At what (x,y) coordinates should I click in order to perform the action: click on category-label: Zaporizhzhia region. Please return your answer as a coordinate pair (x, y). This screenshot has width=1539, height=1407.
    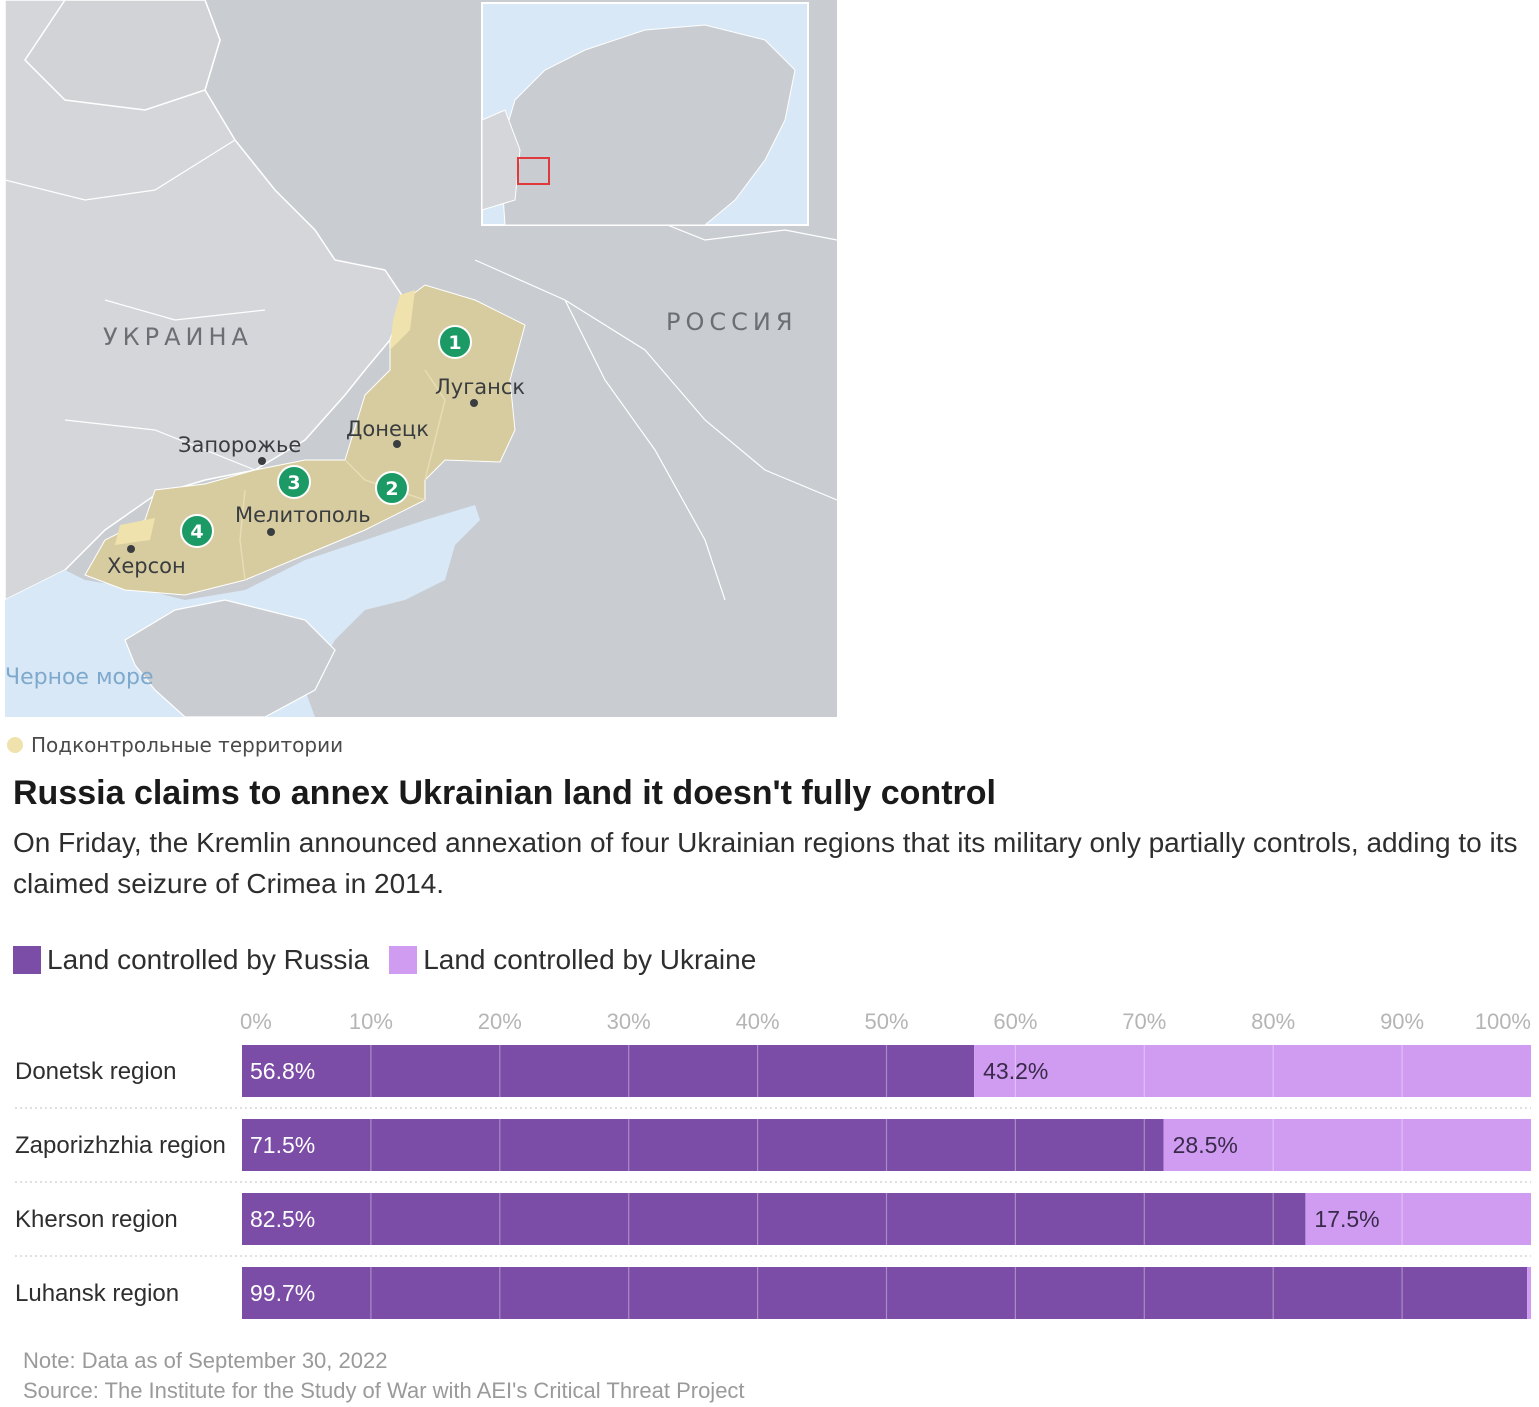
    Looking at the image, I should click on (120, 1145).